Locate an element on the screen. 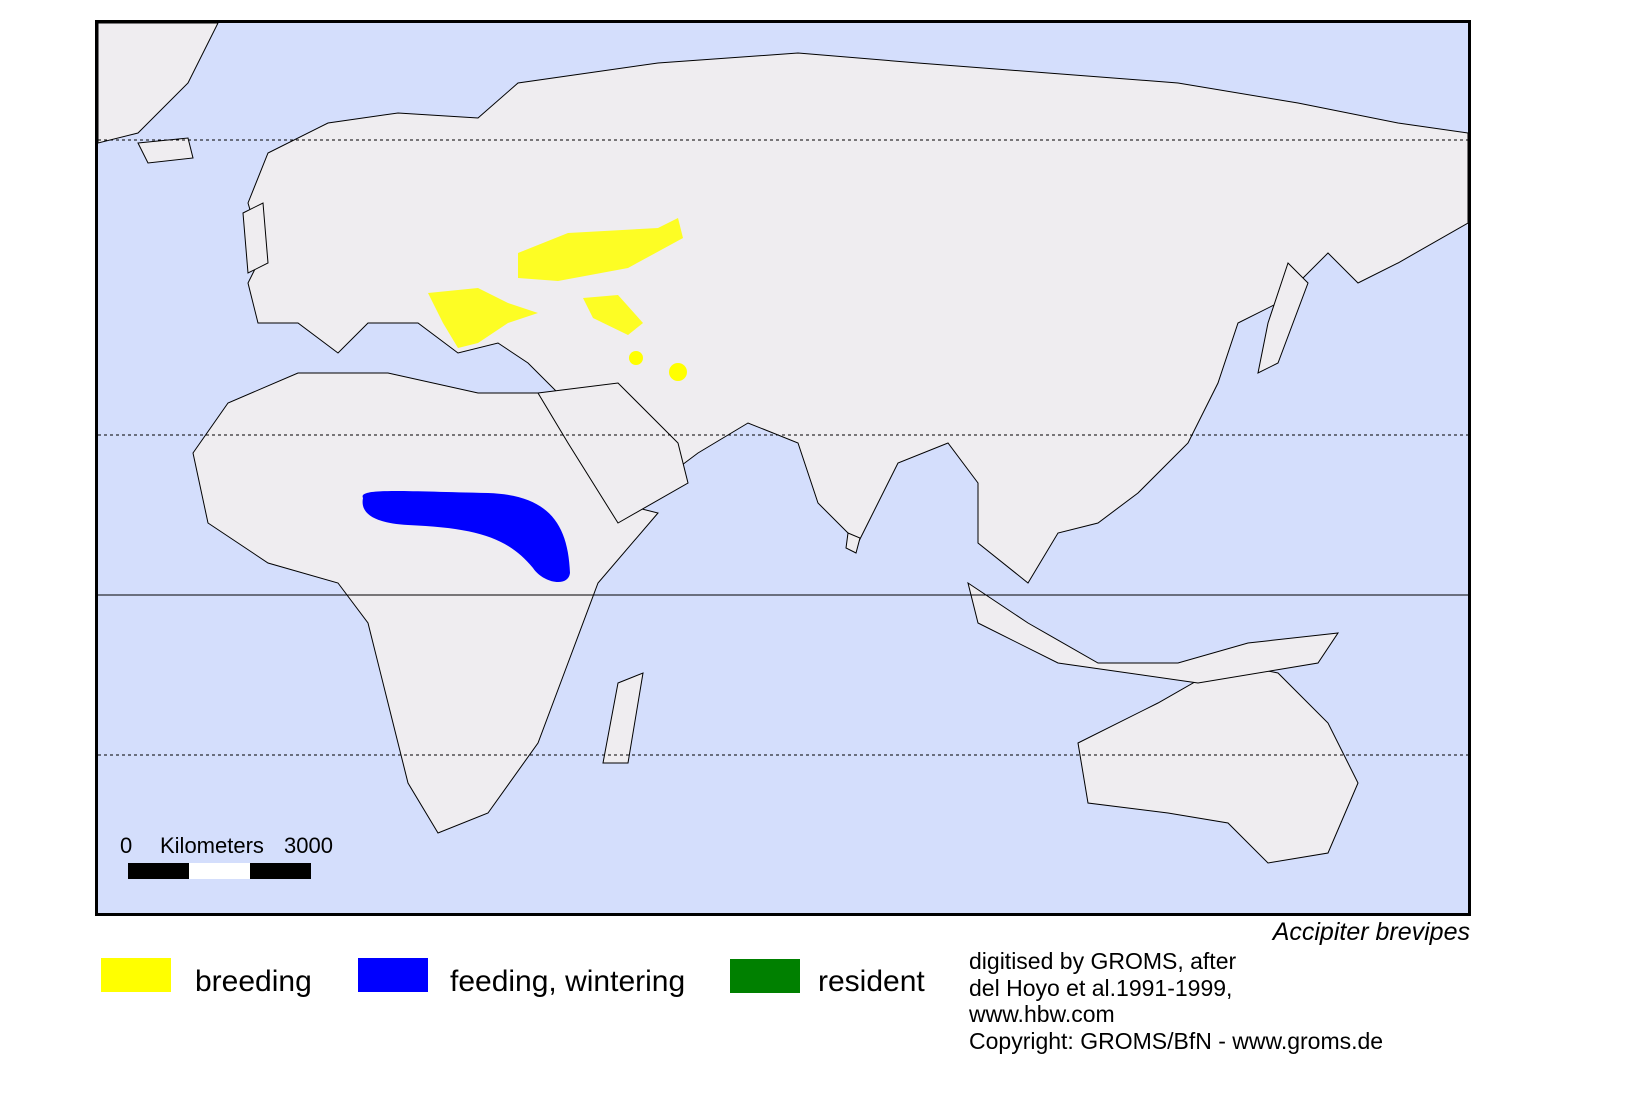  credit-line: del Hoyo et al.1991-1999, is located at coordinates (1101, 987).